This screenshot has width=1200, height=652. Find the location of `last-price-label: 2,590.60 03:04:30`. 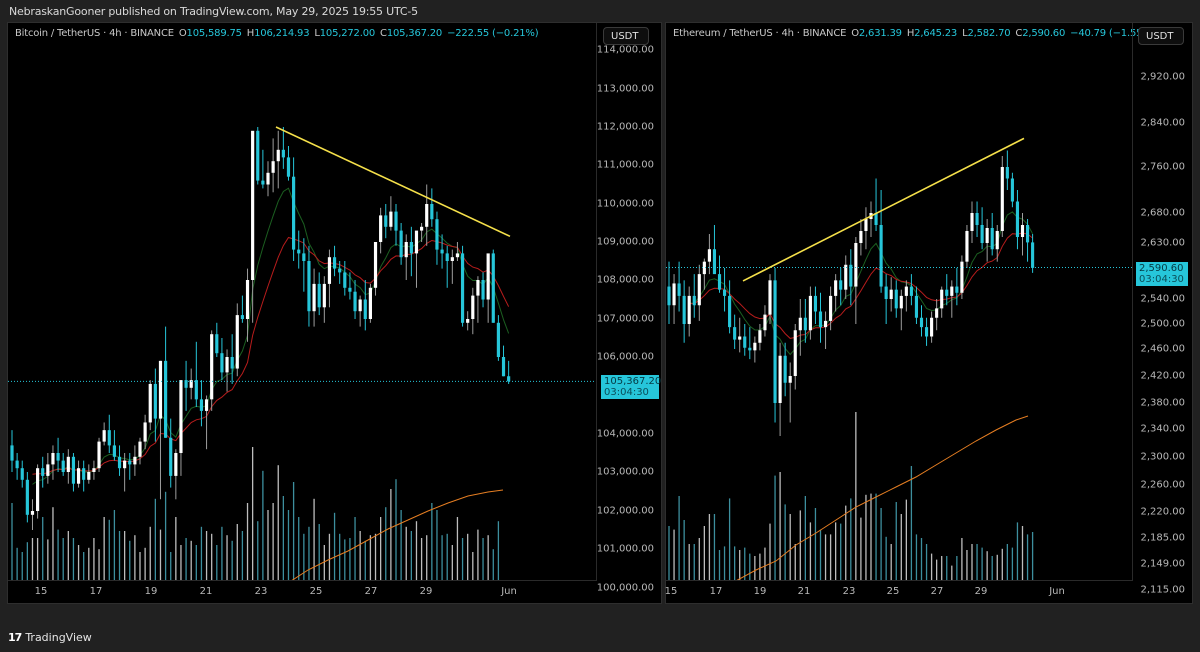

last-price-label: 2,590.60 03:04:30 is located at coordinates (1162, 273).